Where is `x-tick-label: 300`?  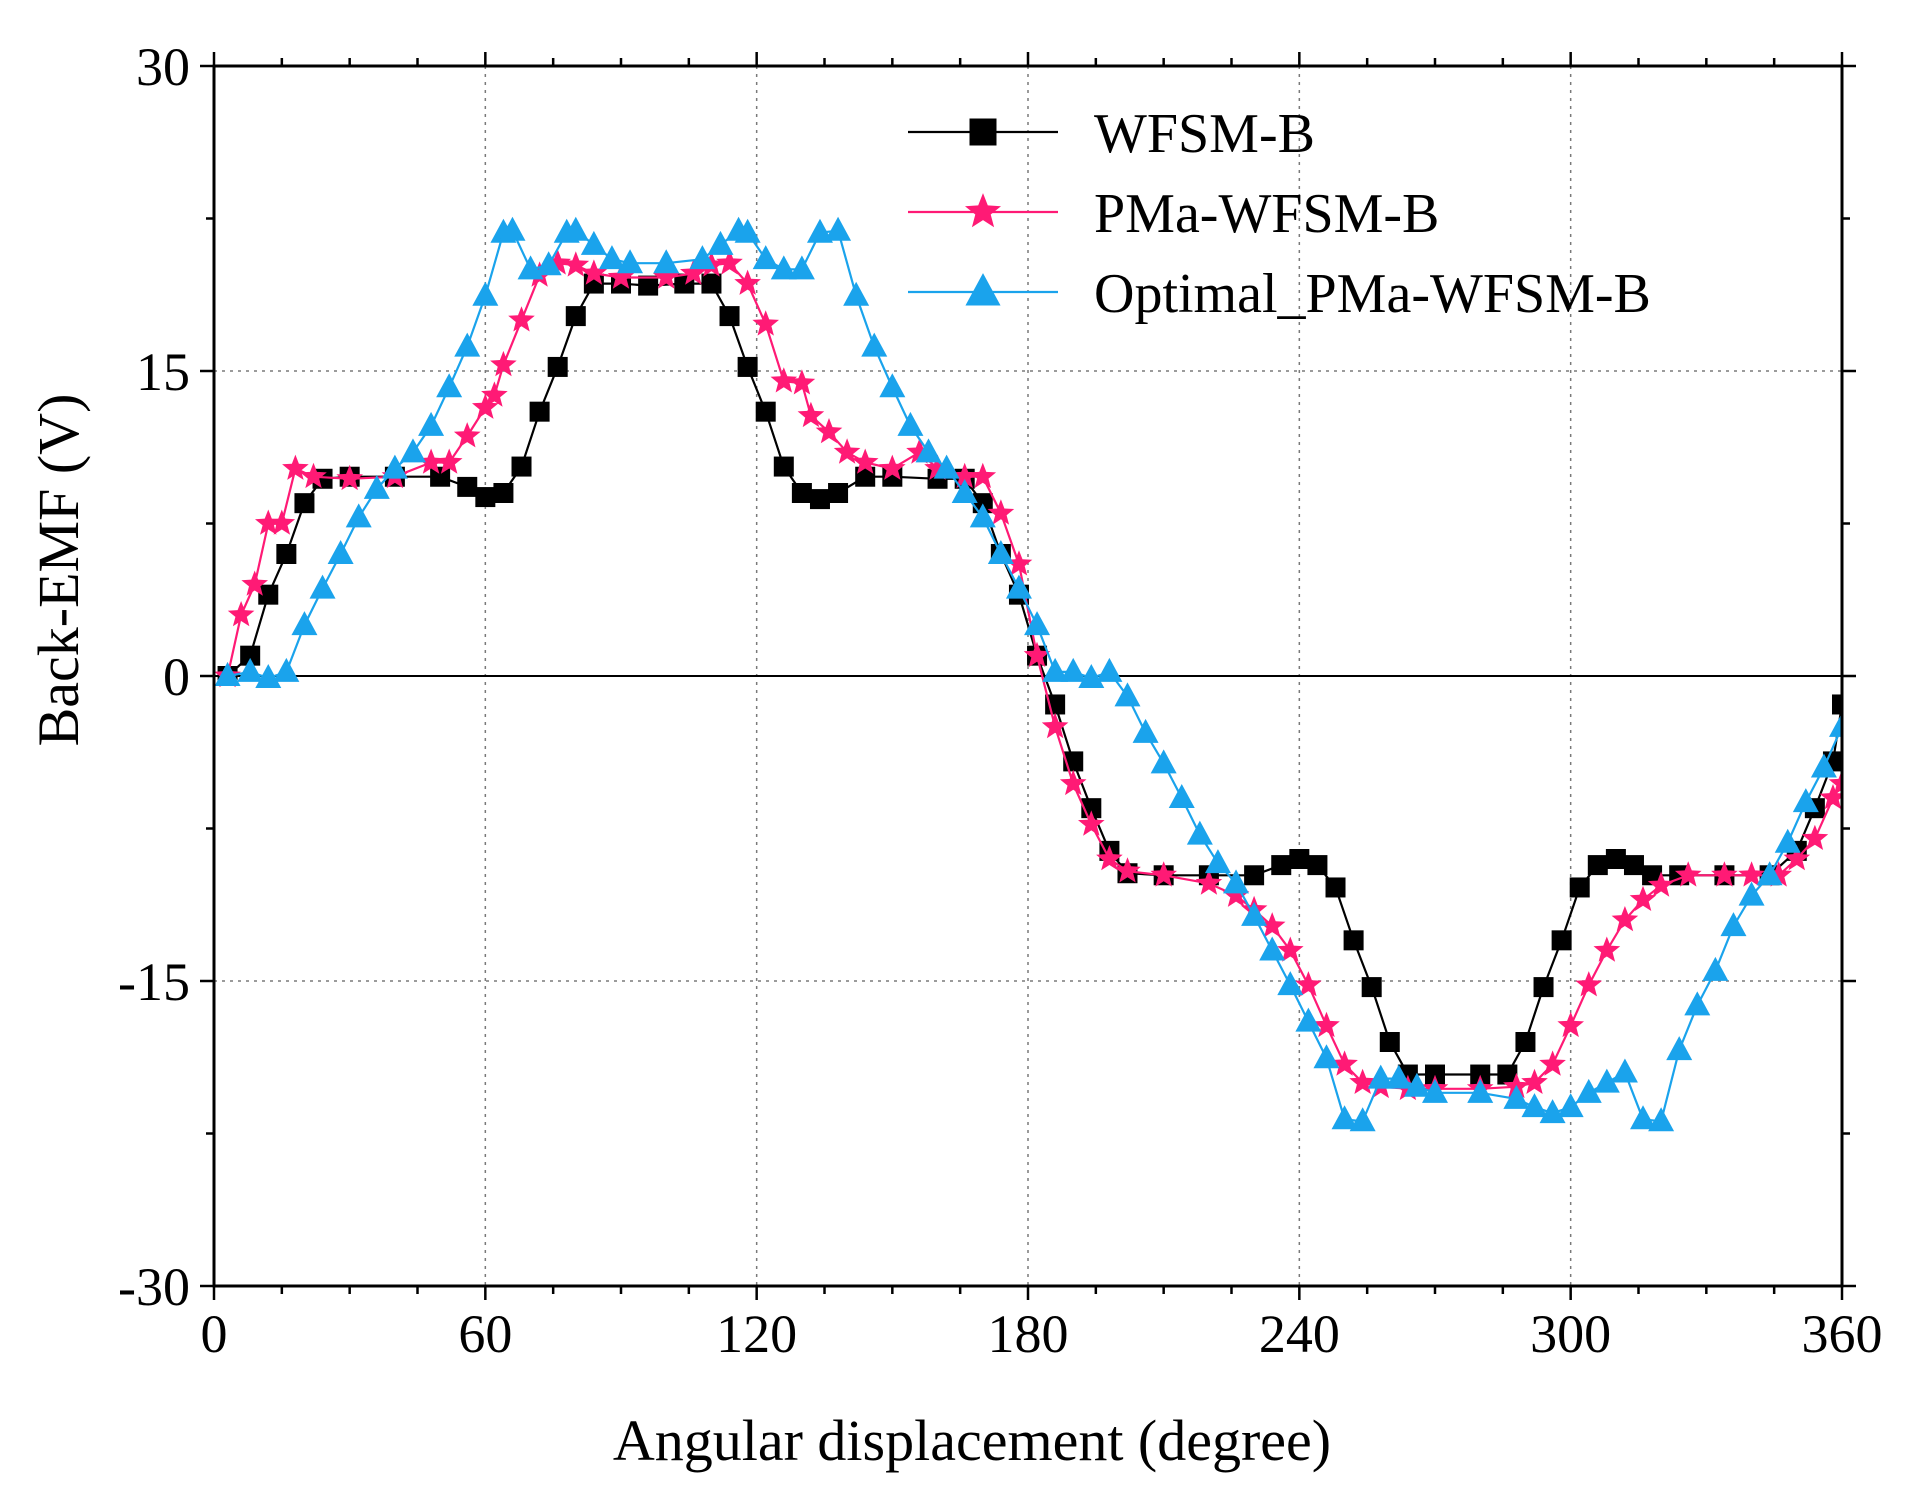 x-tick-label: 300 is located at coordinates (1570, 1334).